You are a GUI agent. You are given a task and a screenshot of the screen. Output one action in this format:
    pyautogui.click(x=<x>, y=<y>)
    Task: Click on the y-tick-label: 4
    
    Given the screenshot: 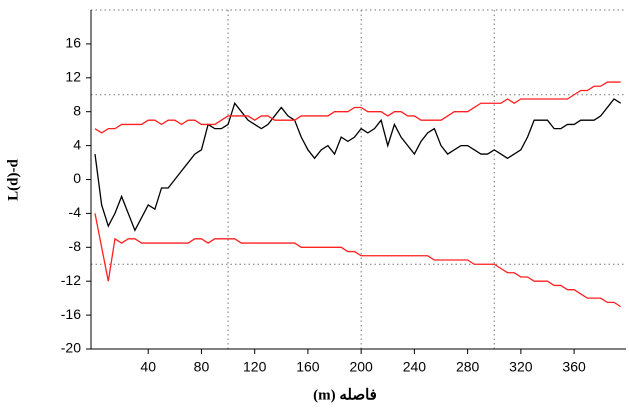 What is the action you would take?
    pyautogui.click(x=77, y=144)
    